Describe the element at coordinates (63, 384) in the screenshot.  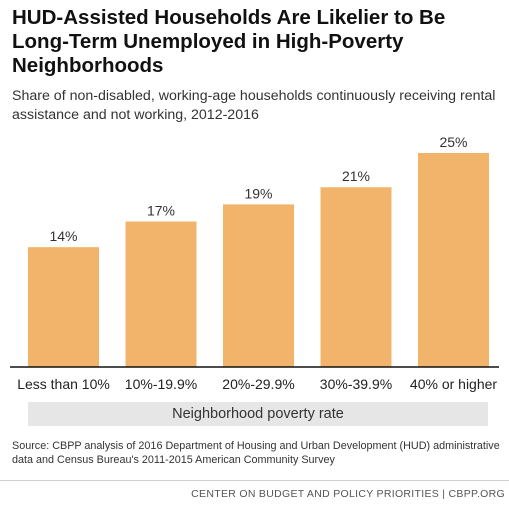
I see `x-tick-label-0: Less than 10%` at that location.